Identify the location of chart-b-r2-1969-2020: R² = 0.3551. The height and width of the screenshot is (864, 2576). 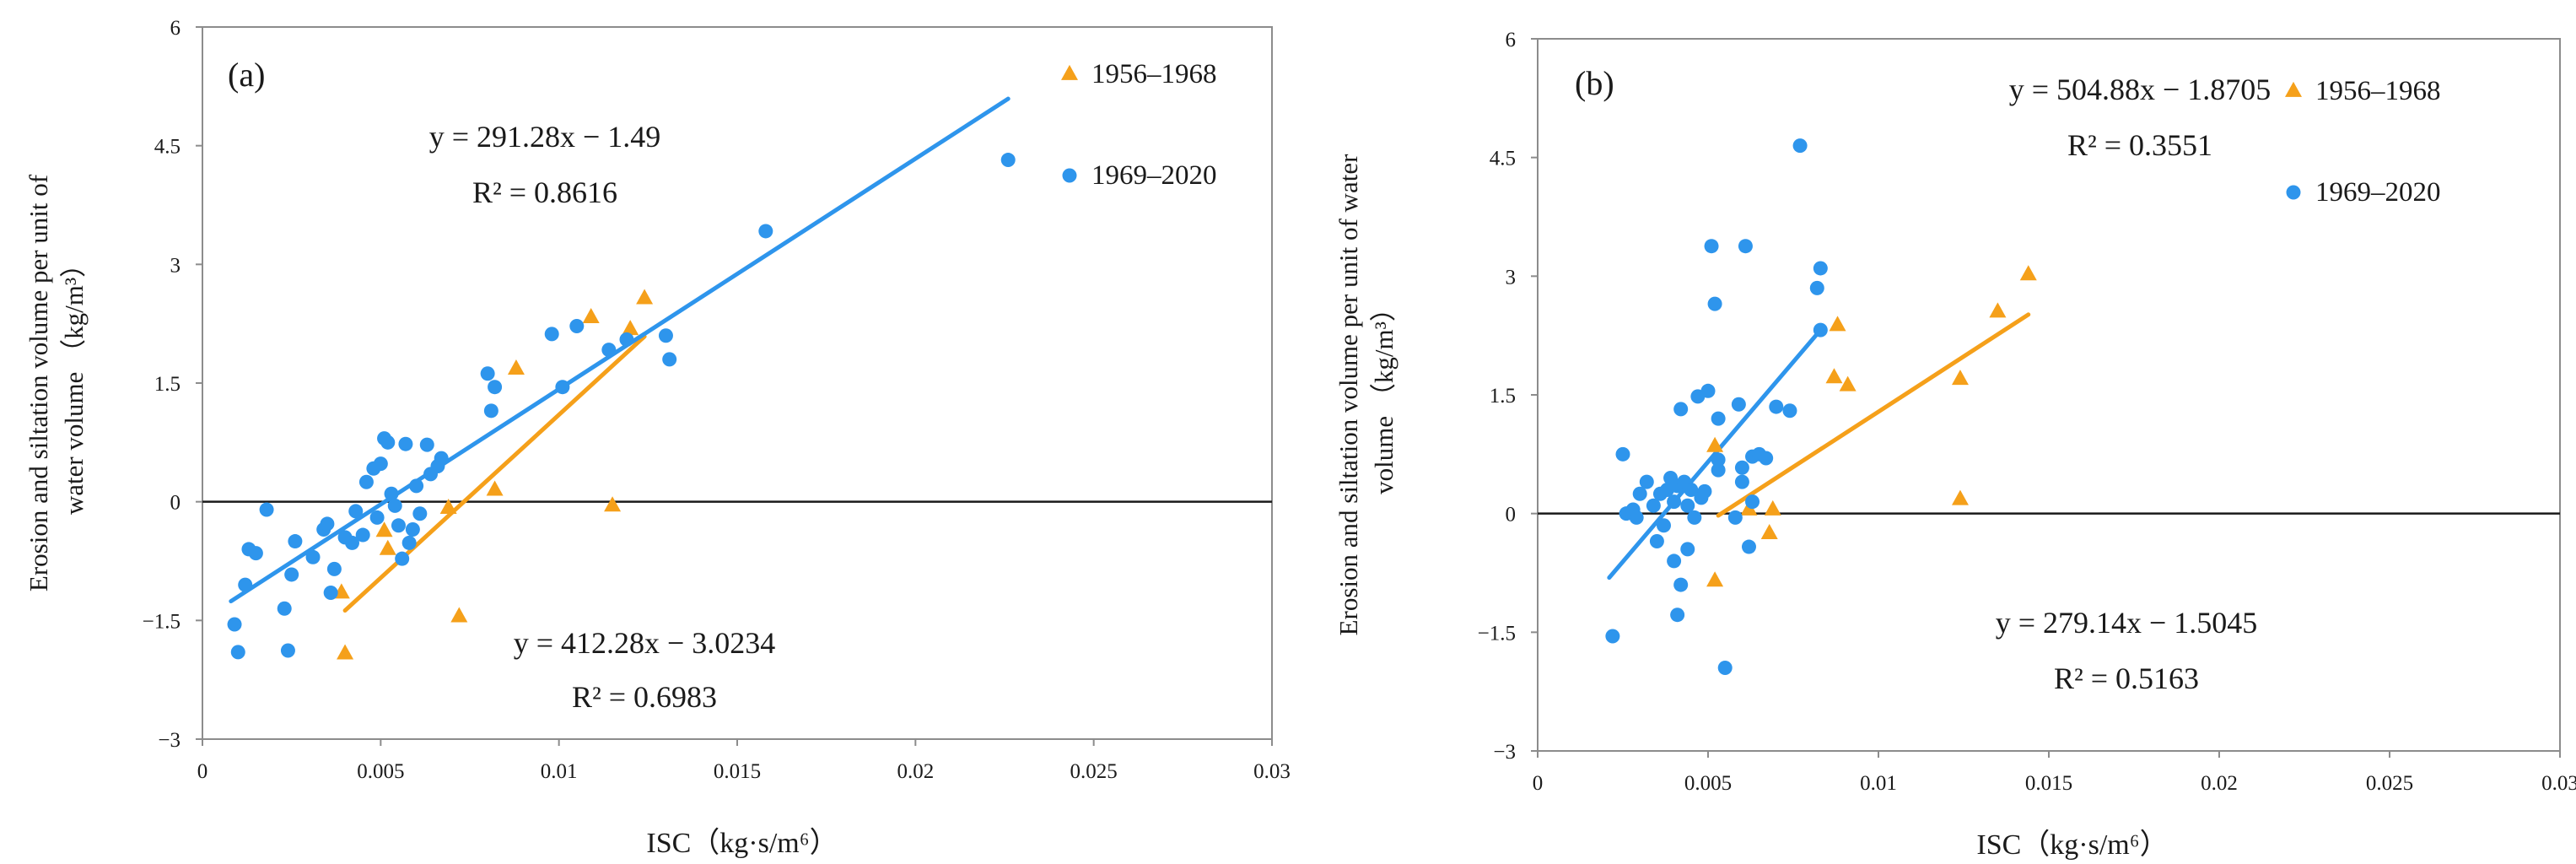
(2139, 145).